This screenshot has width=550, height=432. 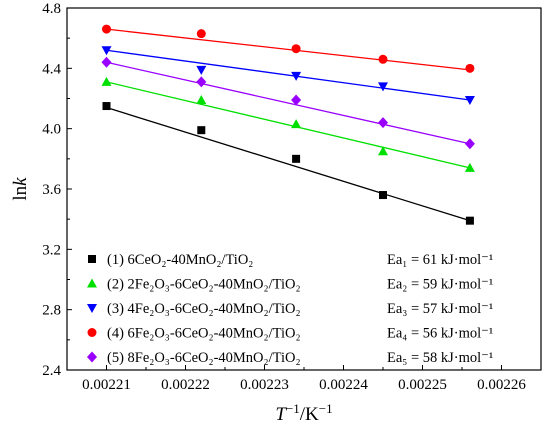 I want to click on y-tick-label: 3.2, so click(x=51, y=250).